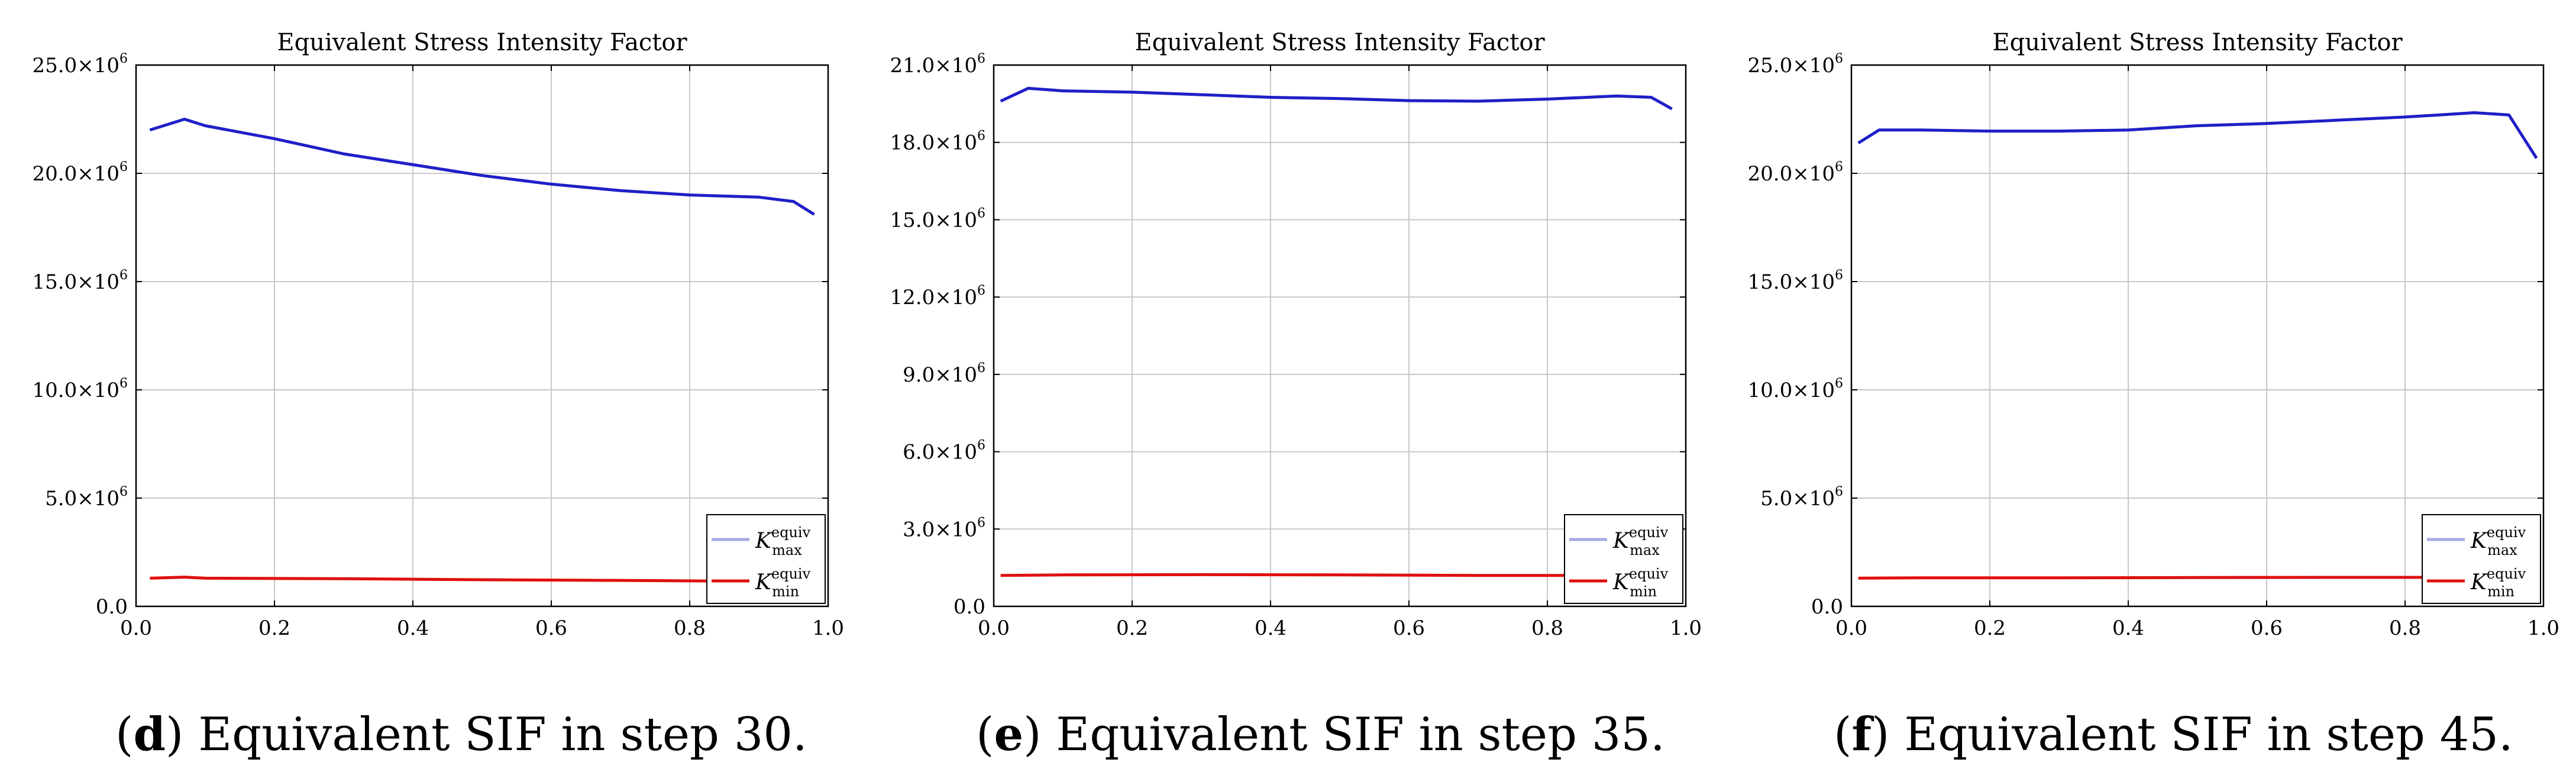  I want to click on series-line-max, so click(2197, 135).